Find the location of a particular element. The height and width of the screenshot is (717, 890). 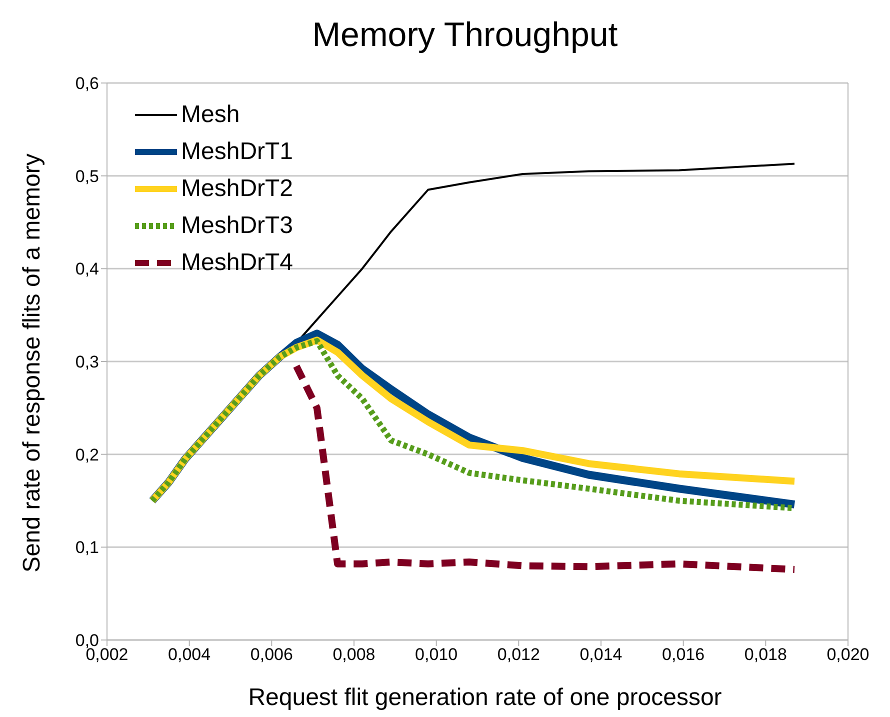

x-tick-label: 0,012 is located at coordinates (518, 654).